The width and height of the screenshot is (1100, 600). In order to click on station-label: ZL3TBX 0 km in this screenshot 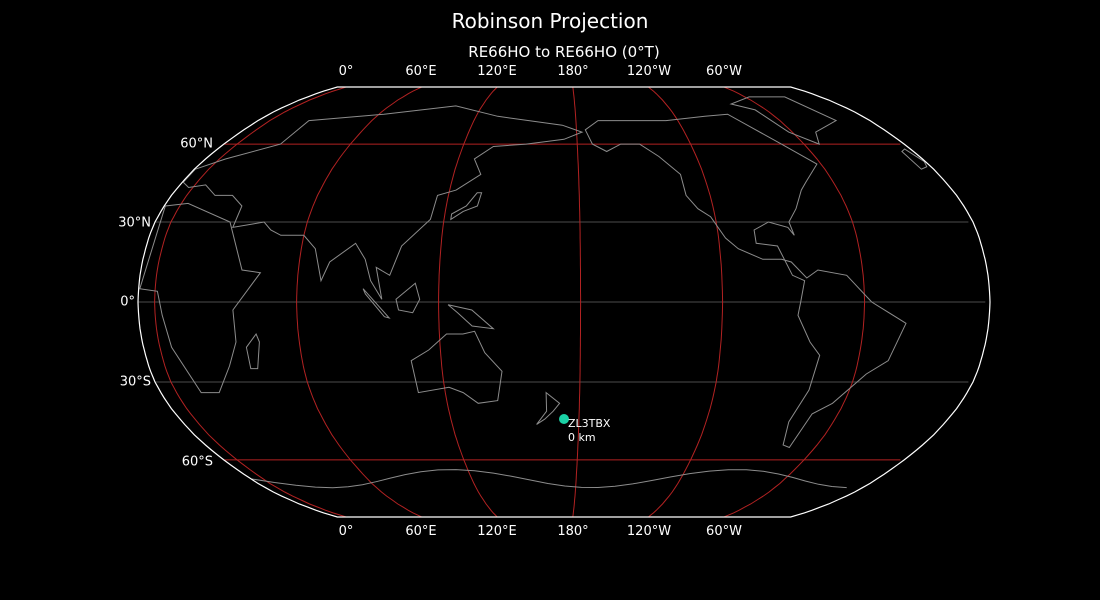, I will do `click(589, 431)`.